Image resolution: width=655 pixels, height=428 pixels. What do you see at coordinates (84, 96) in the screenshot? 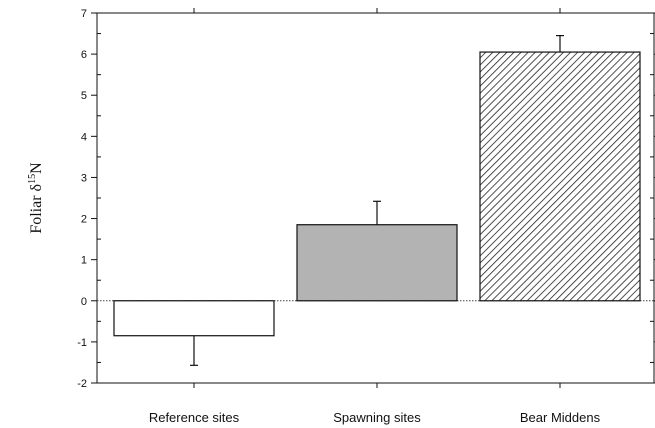
I see `y-tick-label-8: 5` at bounding box center [84, 96].